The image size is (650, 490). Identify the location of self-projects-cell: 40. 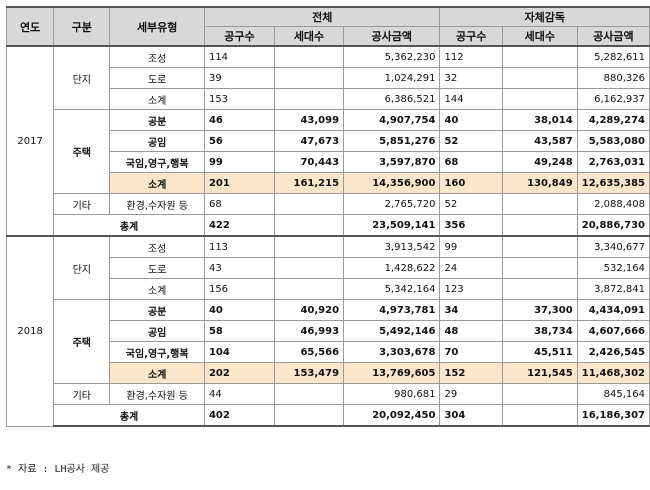
(471, 120).